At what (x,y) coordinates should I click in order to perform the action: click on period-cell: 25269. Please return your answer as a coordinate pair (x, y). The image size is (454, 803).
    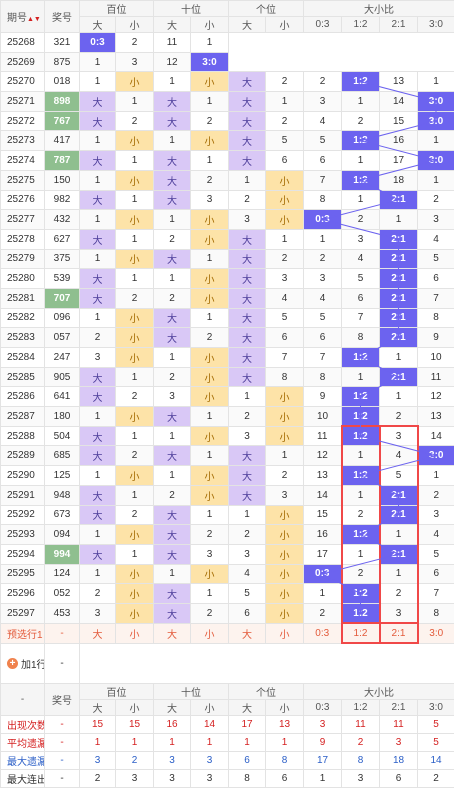
    Looking at the image, I should click on (22, 62).